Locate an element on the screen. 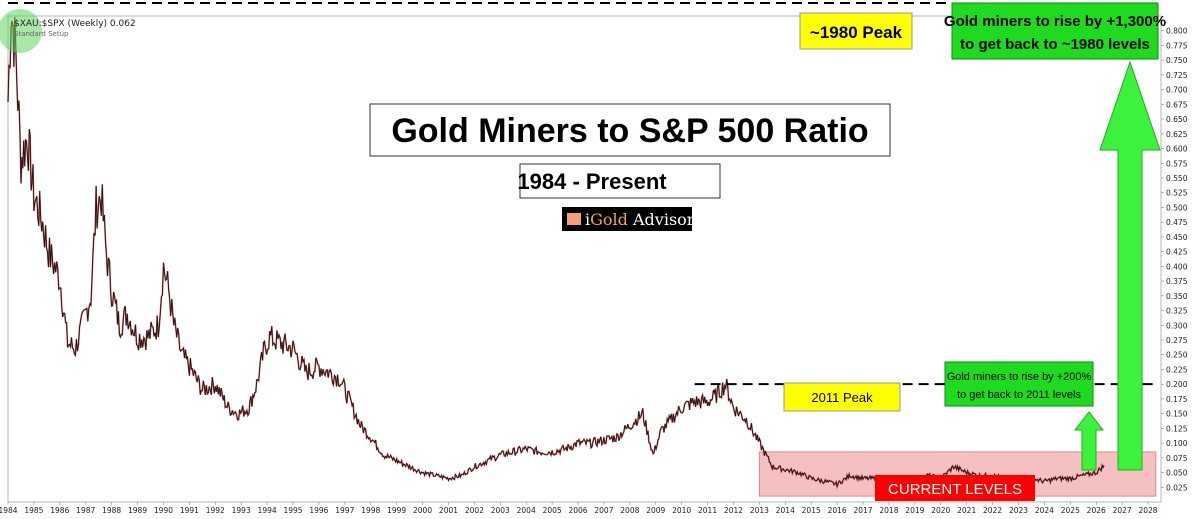 Image resolution: width=1200 pixels, height=519 pixels. x-tick-label: 2010 is located at coordinates (681, 510).